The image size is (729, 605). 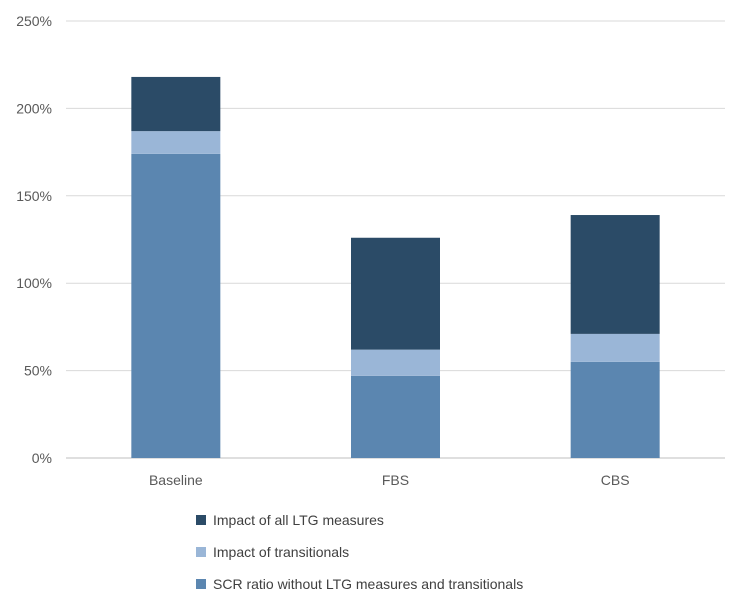 I want to click on legend-label-ltg-measures: Impact of all LTG measures, so click(x=298, y=520).